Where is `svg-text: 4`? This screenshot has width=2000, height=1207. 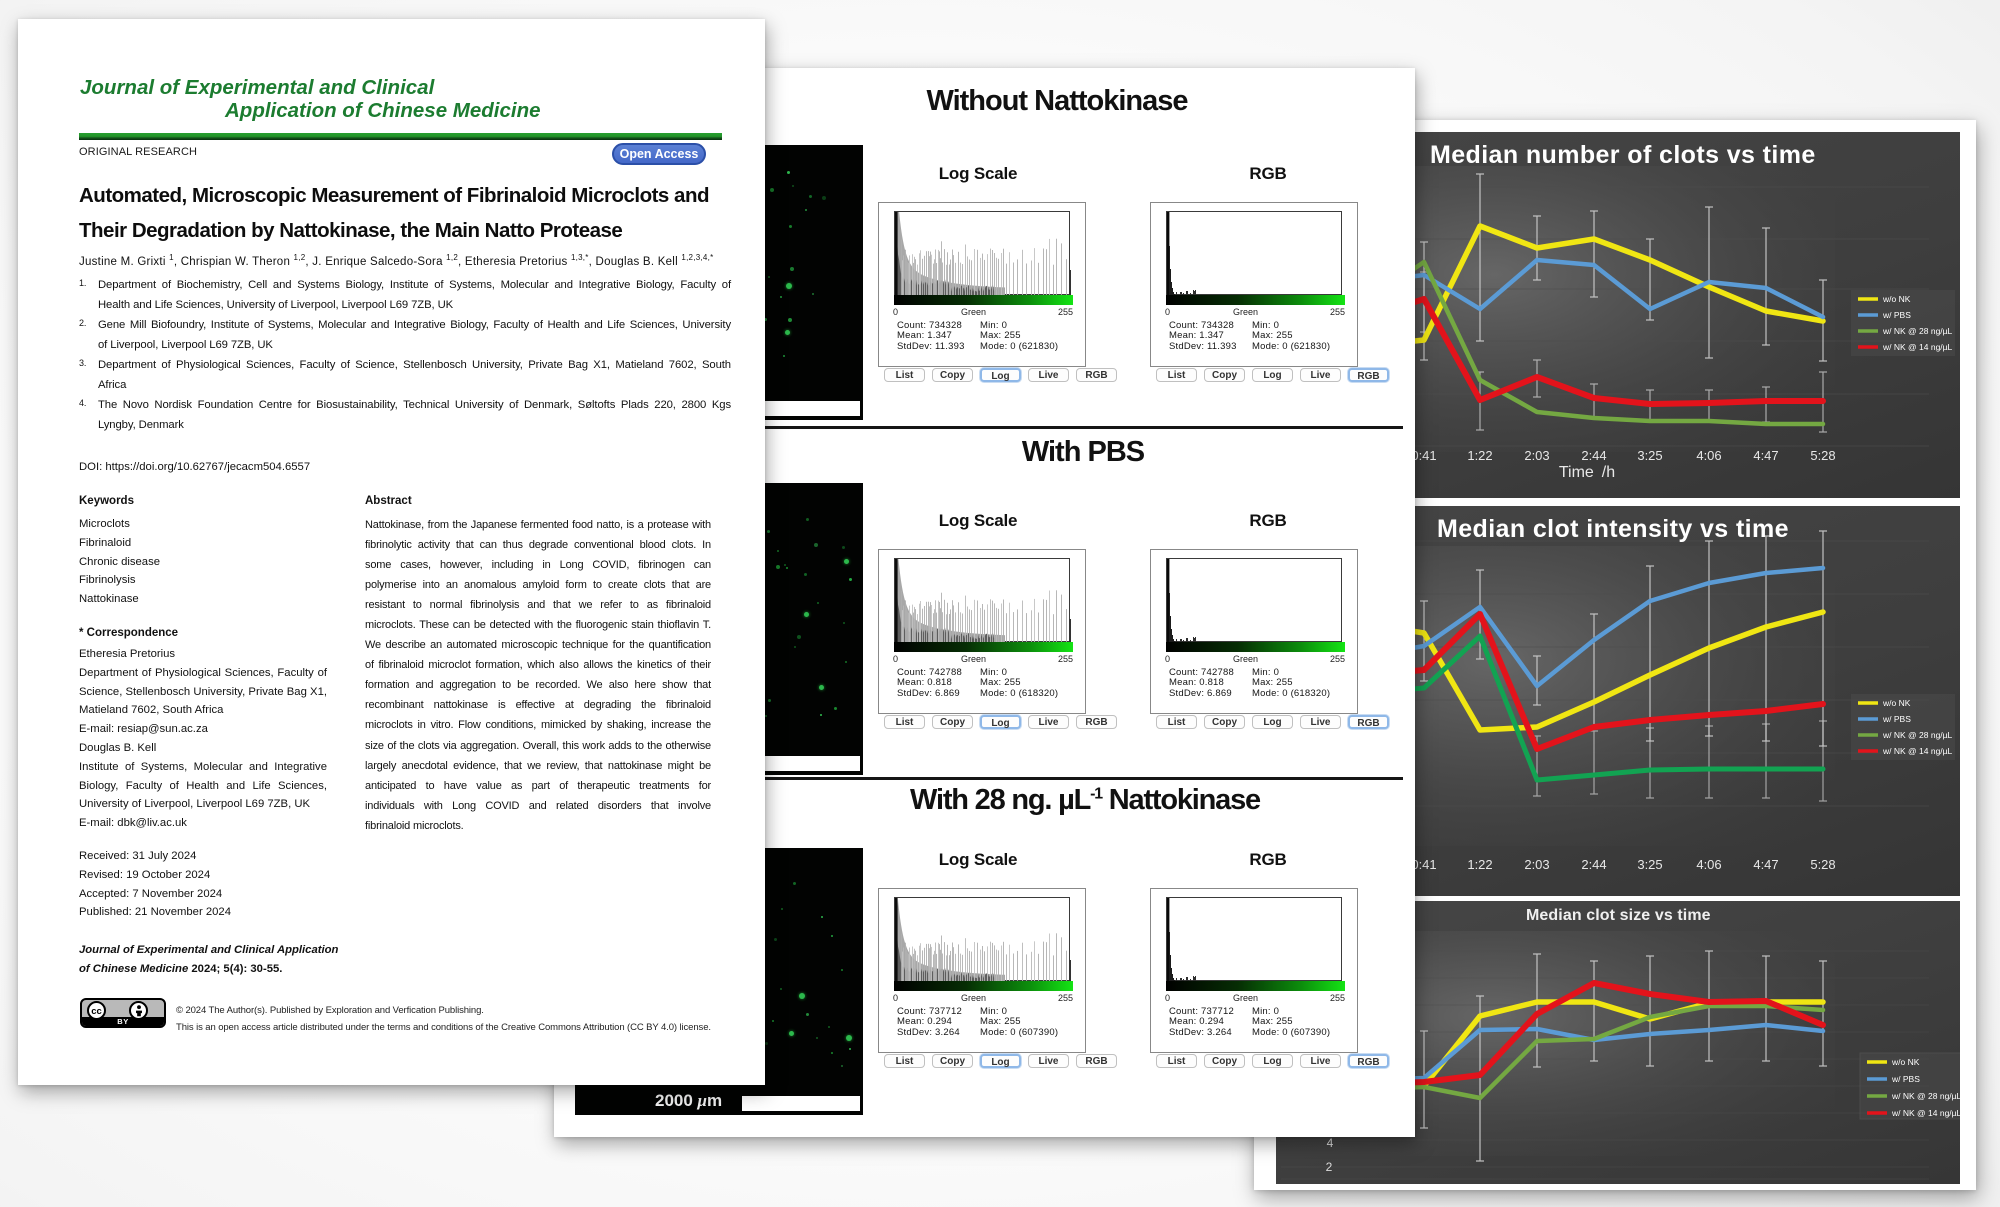
svg-text: 4 is located at coordinates (1330, 1143).